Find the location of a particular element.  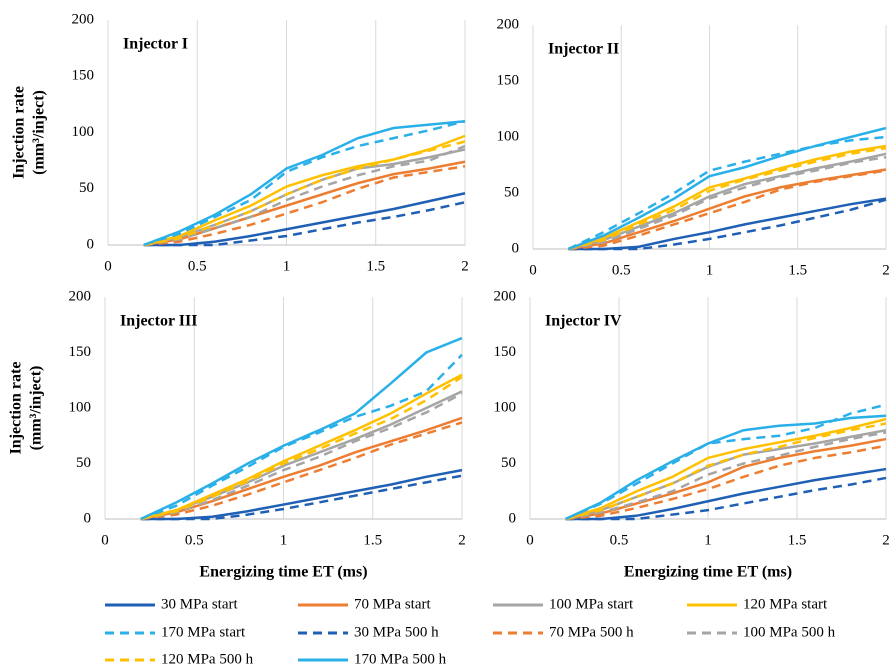

legend-label: 170 MPa start is located at coordinates (203, 632).